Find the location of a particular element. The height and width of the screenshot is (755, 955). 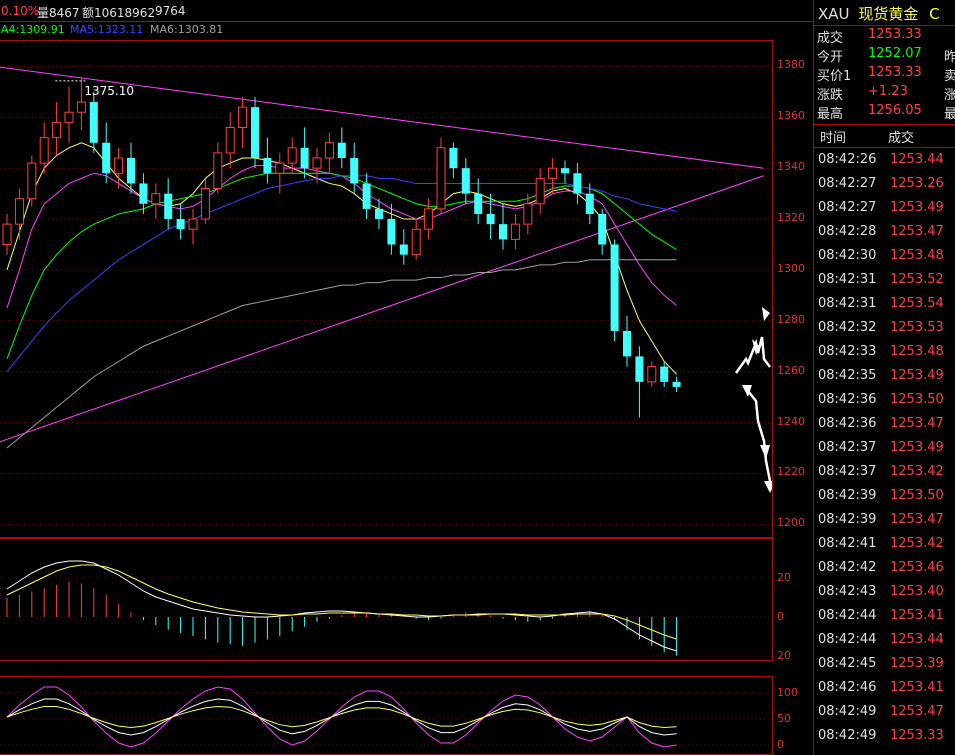

tick-price: 1253.50 is located at coordinates (917, 399).